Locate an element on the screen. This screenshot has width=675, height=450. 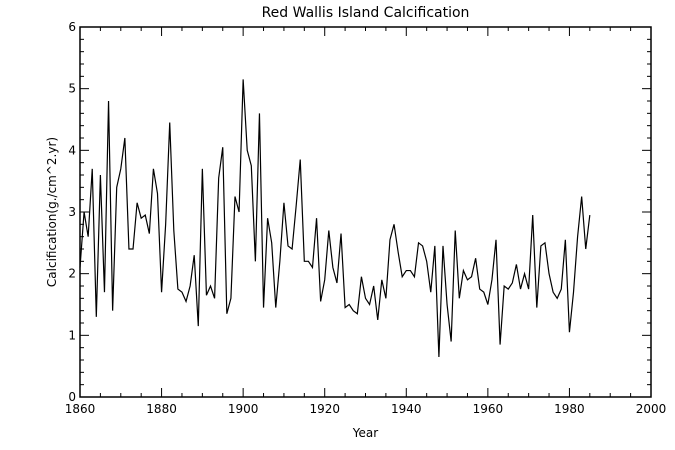
x-tick-label: 1900 is located at coordinates (243, 409).